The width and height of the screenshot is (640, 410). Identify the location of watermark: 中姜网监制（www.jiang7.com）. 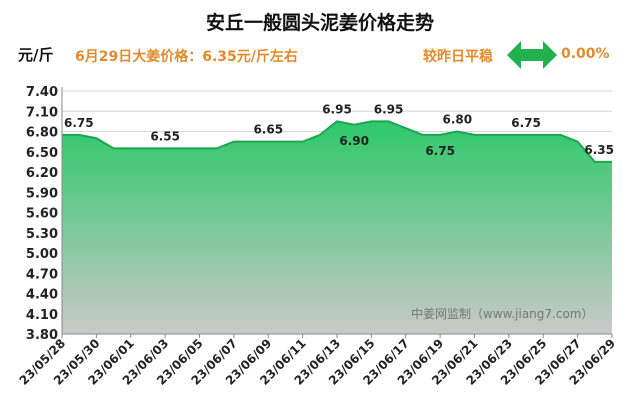
(502, 313).